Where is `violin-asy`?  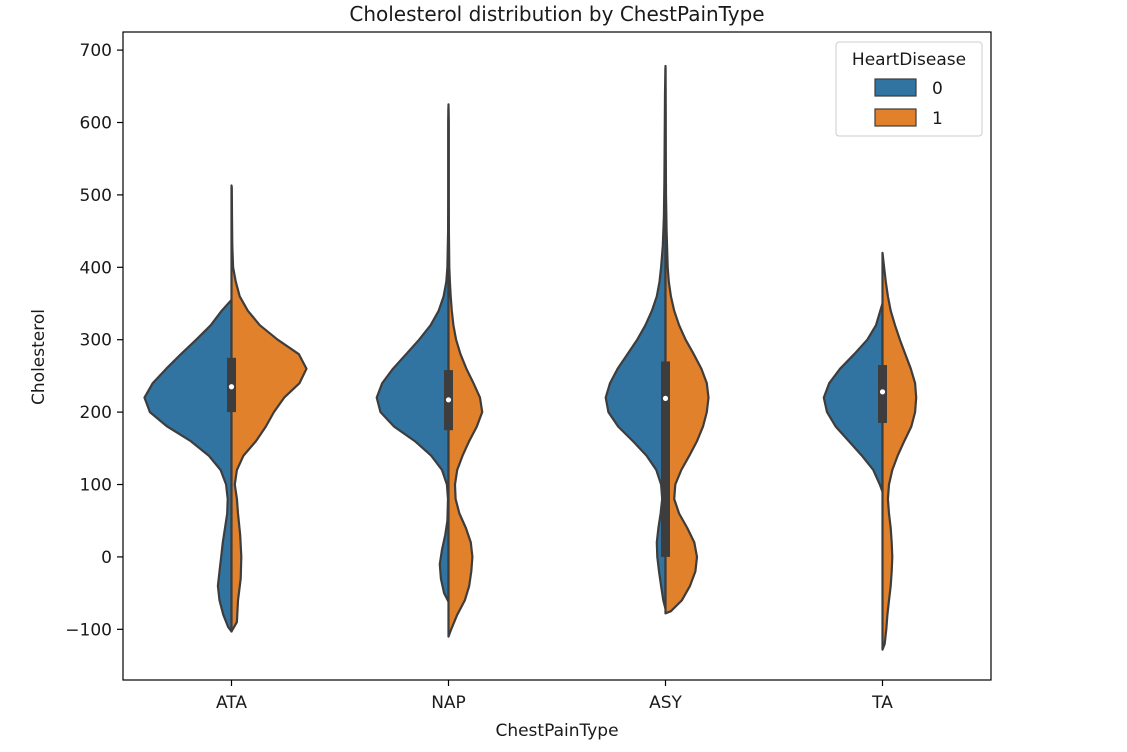
violin-asy is located at coordinates (657, 339).